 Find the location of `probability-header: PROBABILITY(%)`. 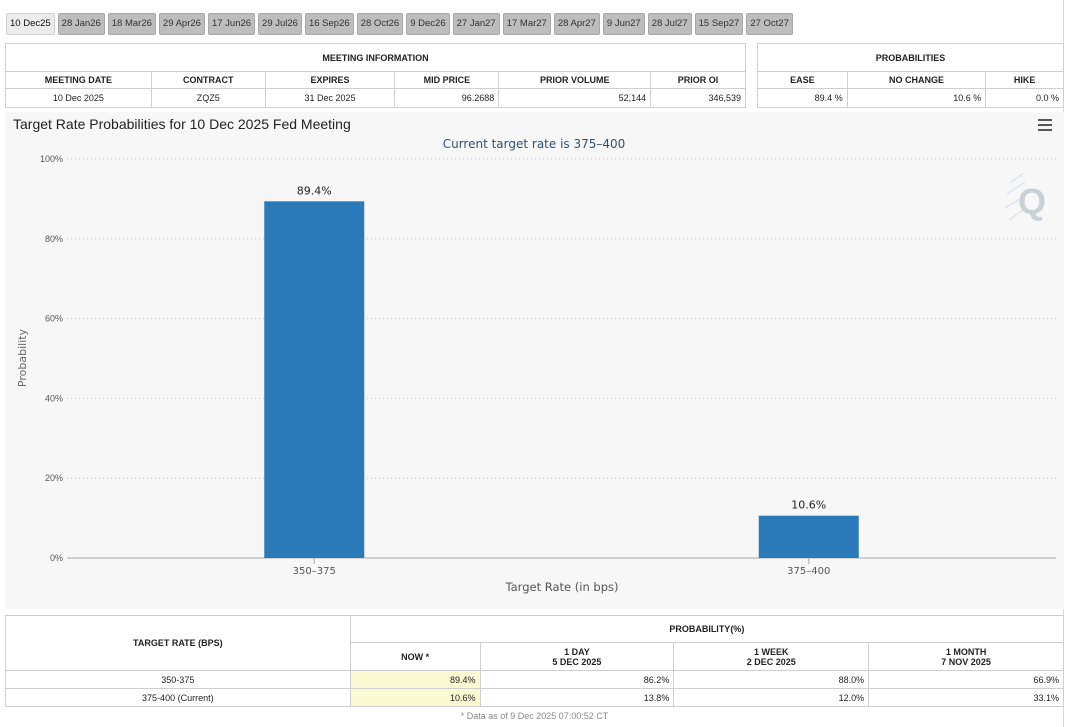

probability-header: PROBABILITY(%) is located at coordinates (707, 629).